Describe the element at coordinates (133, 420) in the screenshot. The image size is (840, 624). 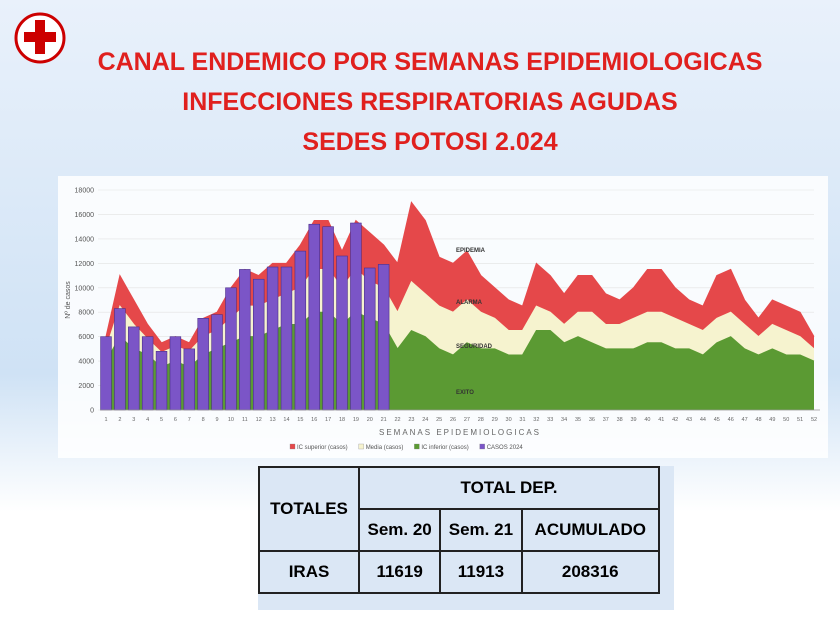
I see `x-tick-label: 3` at that location.